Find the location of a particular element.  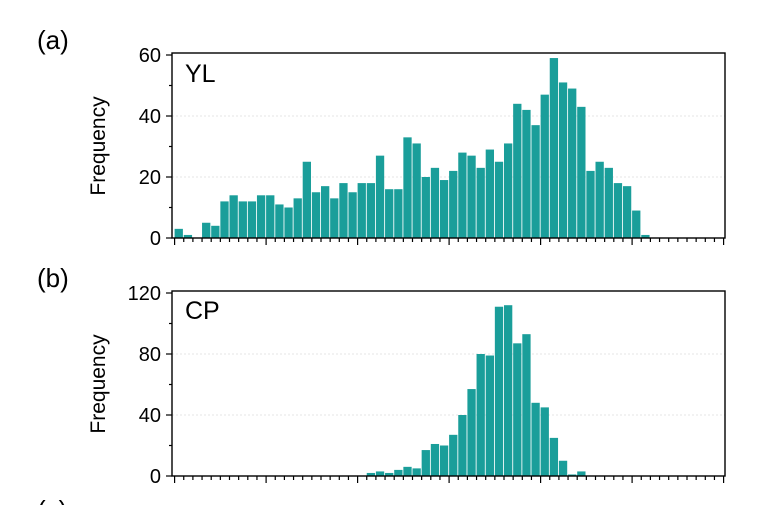

y-tick-label: 60 is located at coordinates (150, 56).